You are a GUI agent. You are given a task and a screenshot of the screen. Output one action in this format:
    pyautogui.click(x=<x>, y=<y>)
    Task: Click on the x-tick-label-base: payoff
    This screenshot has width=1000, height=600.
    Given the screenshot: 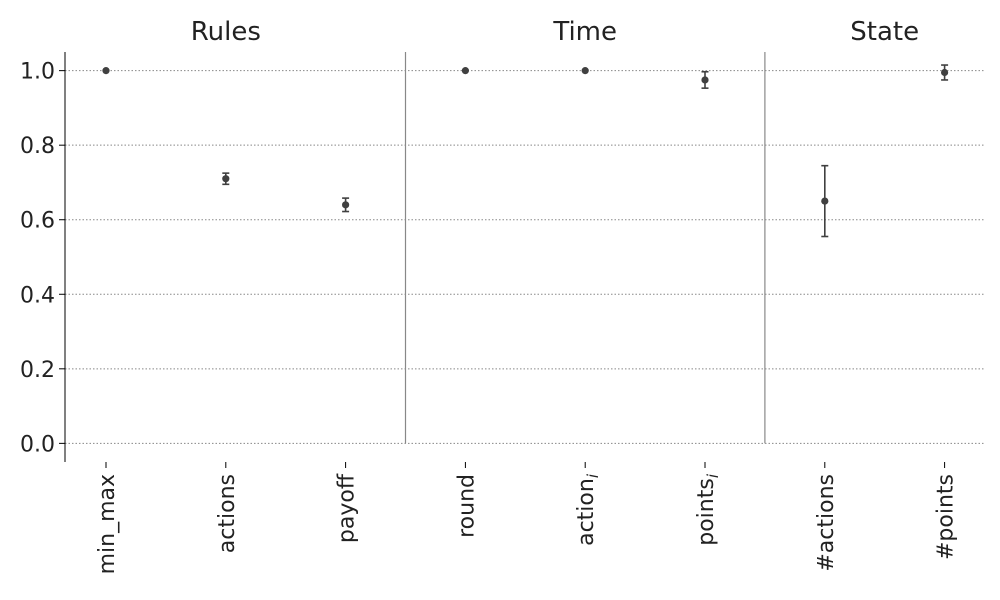 What is the action you would take?
    pyautogui.click(x=347, y=508)
    